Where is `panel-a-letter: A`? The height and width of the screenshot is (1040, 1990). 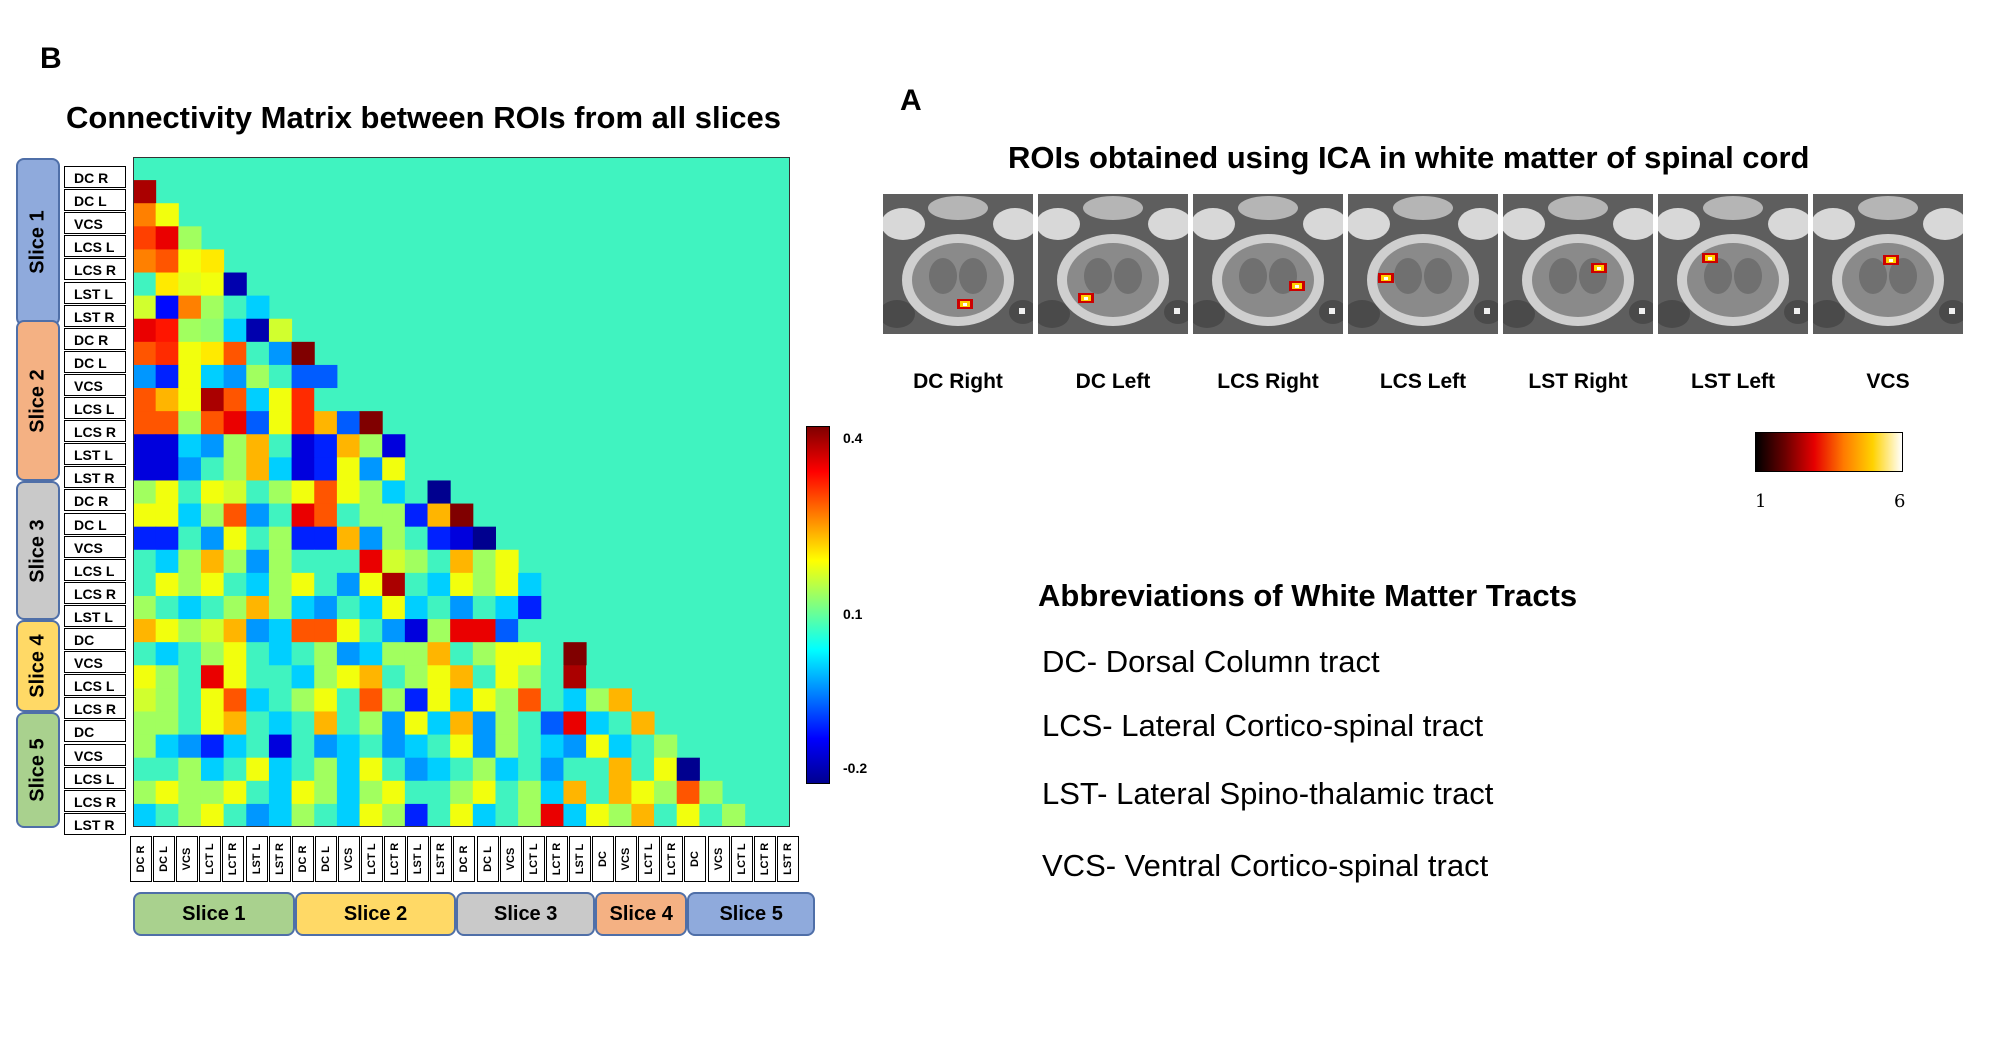 panel-a-letter: A is located at coordinates (911, 100).